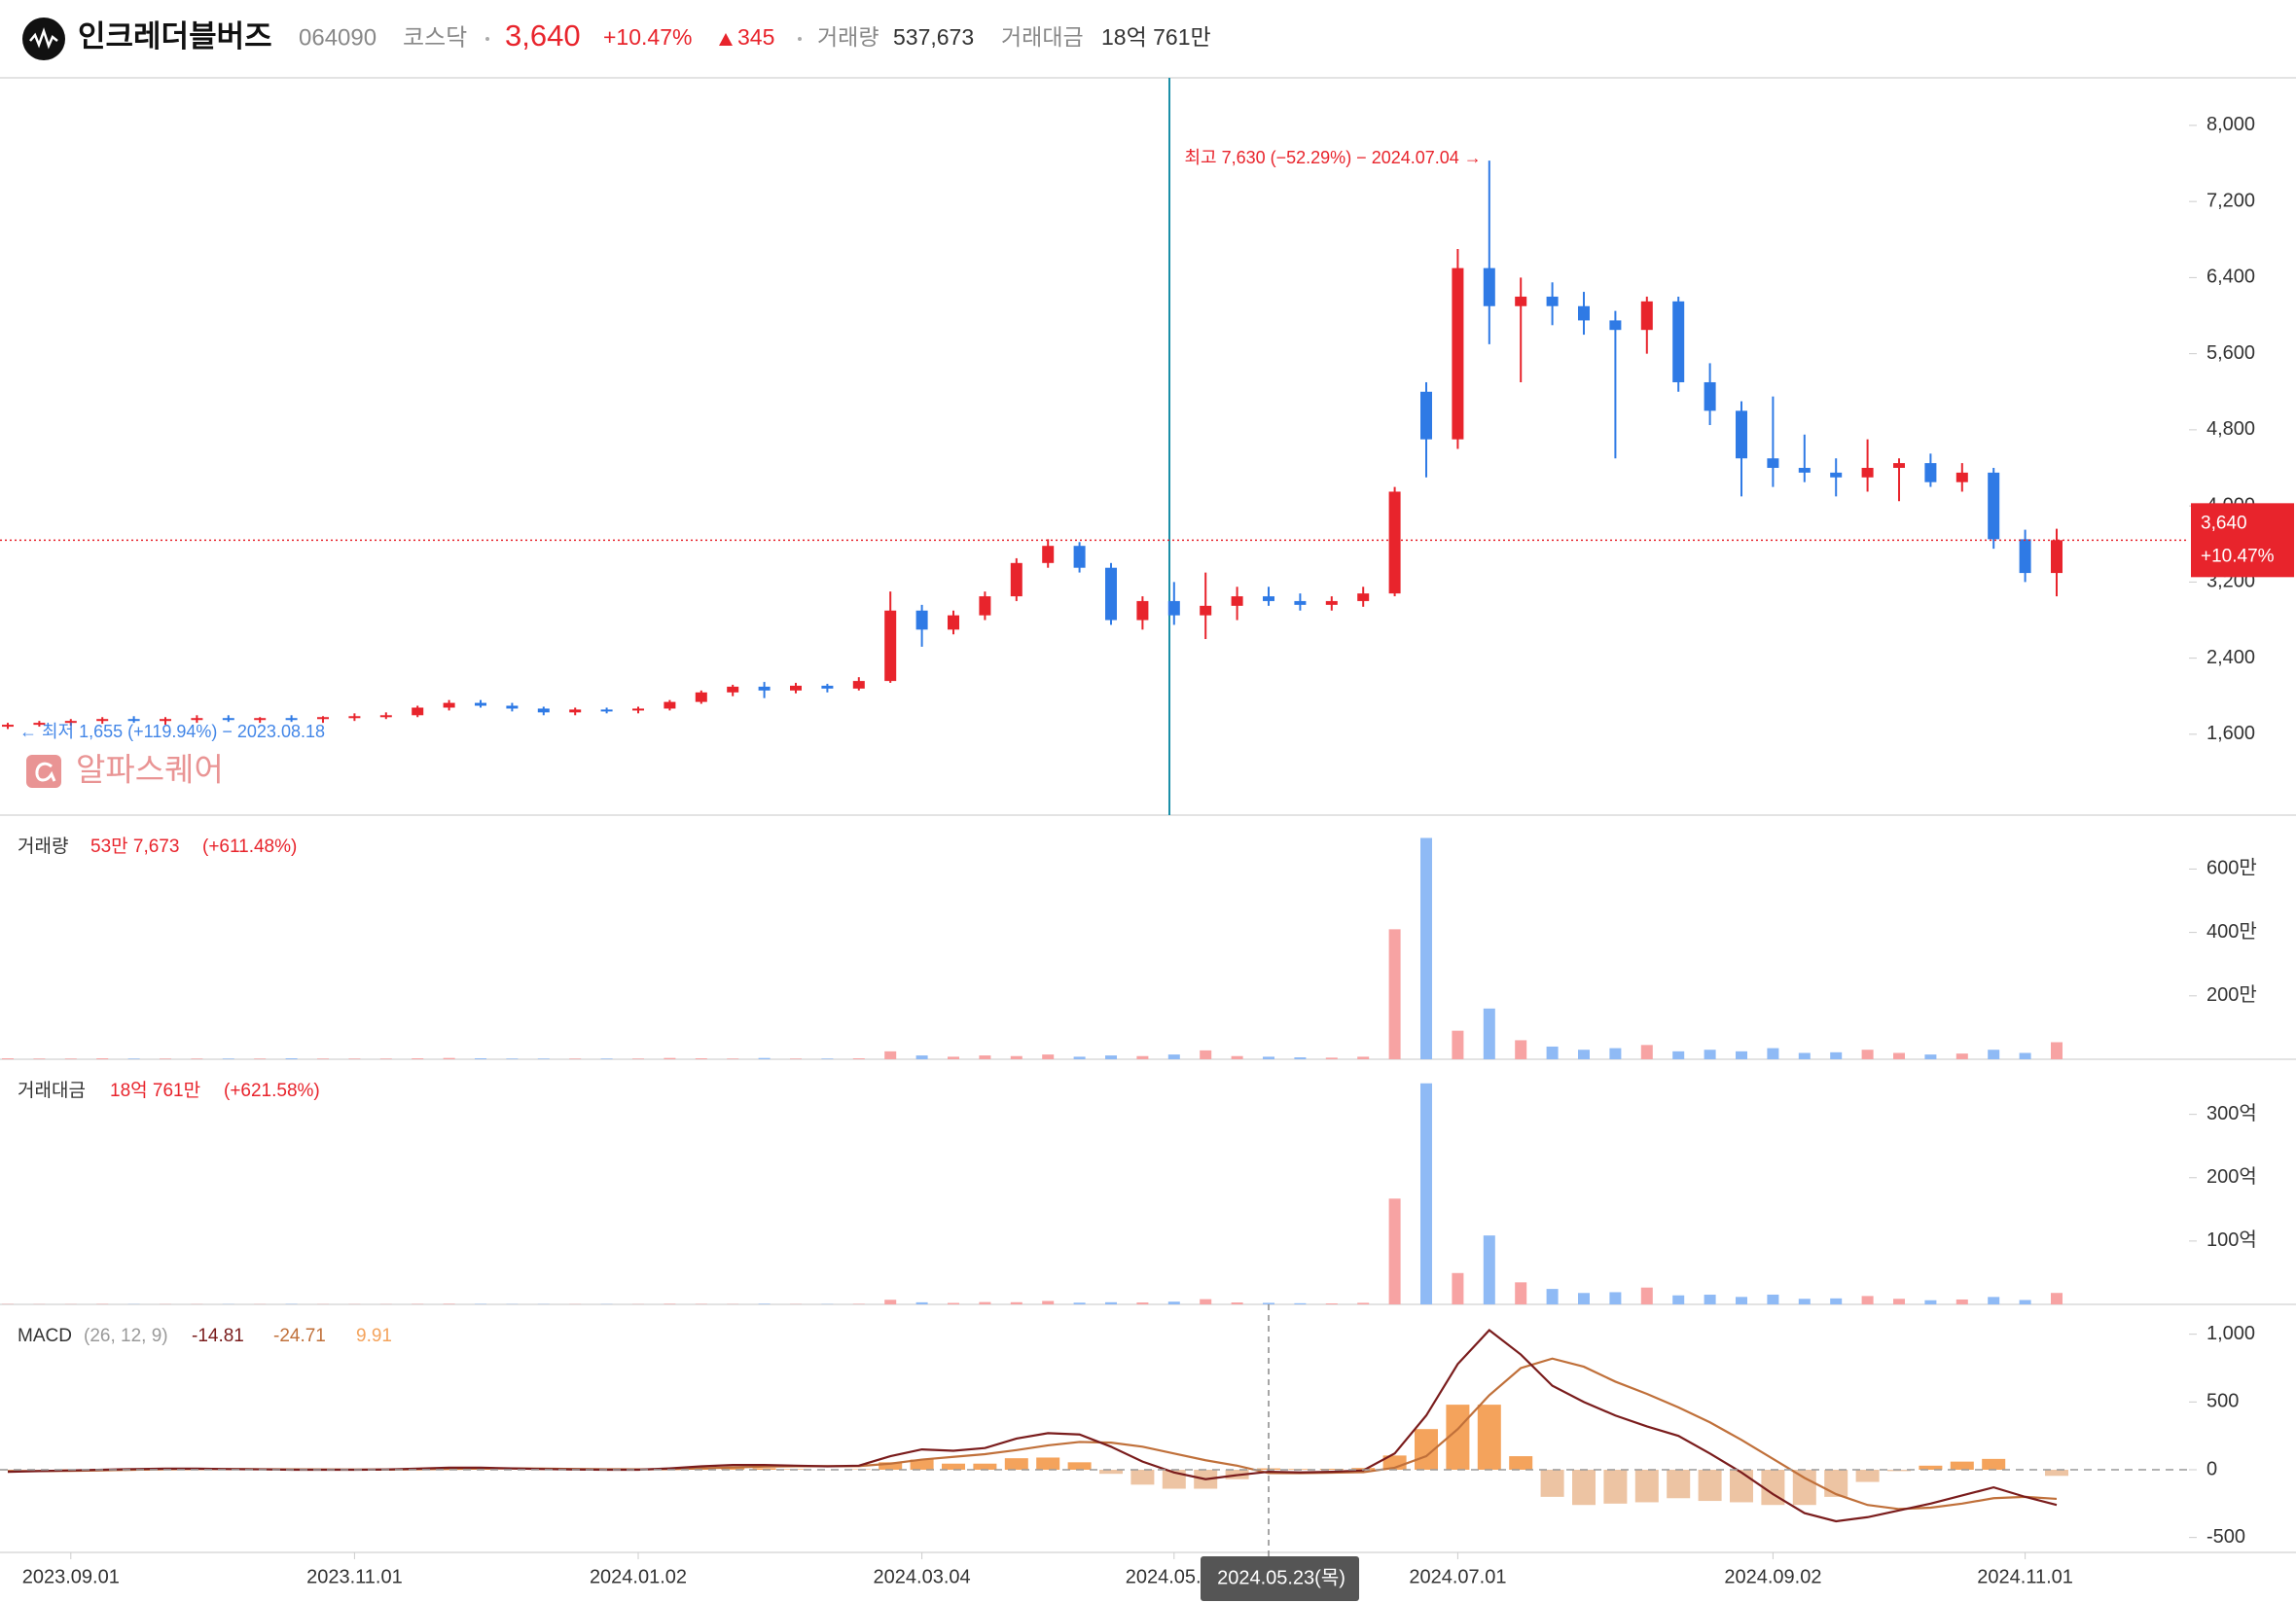  I want to click on last-price-box, so click(2242, 540).